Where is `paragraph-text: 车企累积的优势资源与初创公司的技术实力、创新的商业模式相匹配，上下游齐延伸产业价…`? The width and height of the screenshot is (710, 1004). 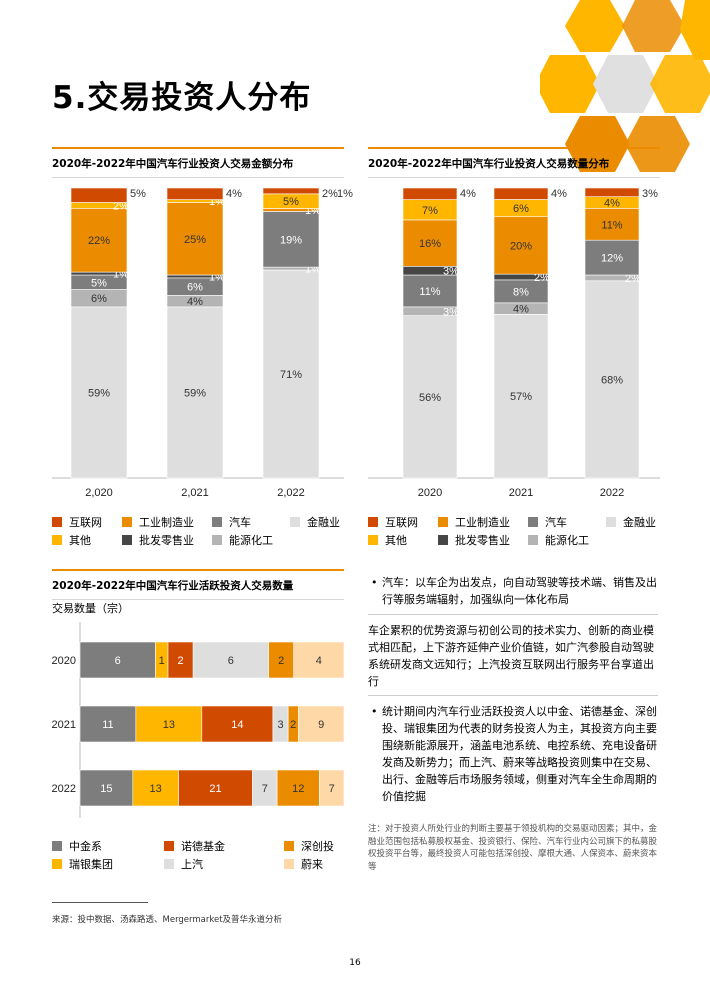
paragraph-text: 车企累积的优势资源与初创公司的技术实力、创新的商业模式相匹配，上下游齐延伸产业价… is located at coordinates (511, 656).